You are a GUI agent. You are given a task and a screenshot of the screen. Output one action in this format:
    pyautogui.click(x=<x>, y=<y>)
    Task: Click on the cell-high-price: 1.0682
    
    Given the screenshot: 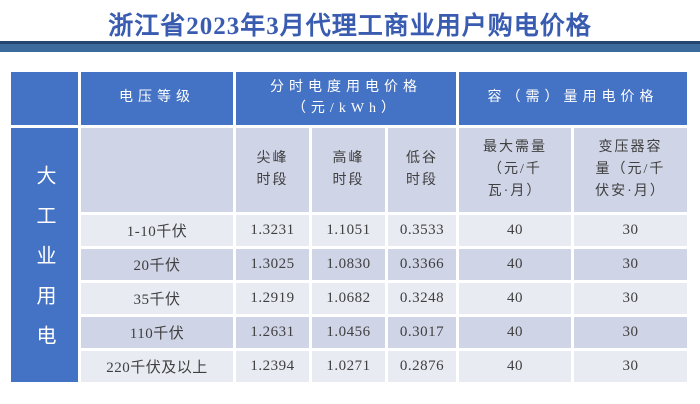 What is the action you would take?
    pyautogui.click(x=348, y=298)
    